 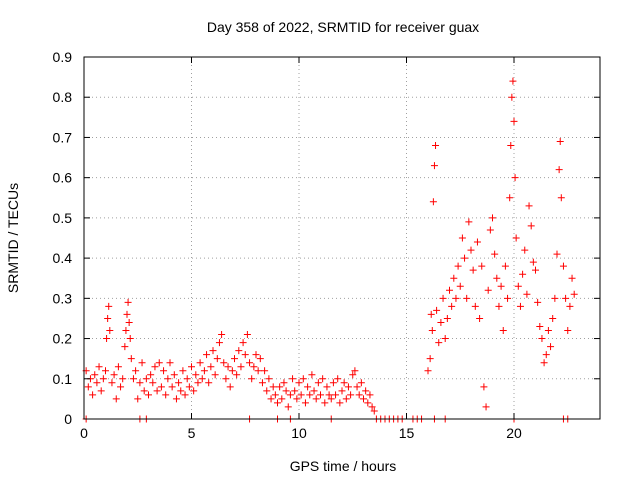 I want to click on y-tick-label: 0.1, so click(x=63, y=379).